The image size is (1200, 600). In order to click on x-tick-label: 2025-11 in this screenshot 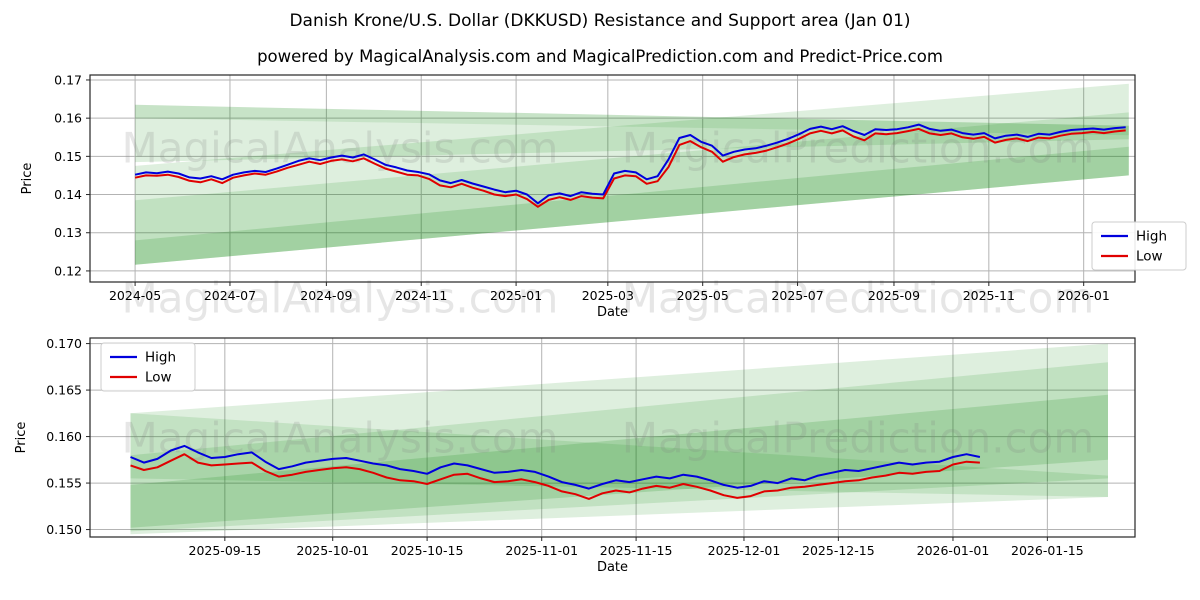, I will do `click(989, 295)`.